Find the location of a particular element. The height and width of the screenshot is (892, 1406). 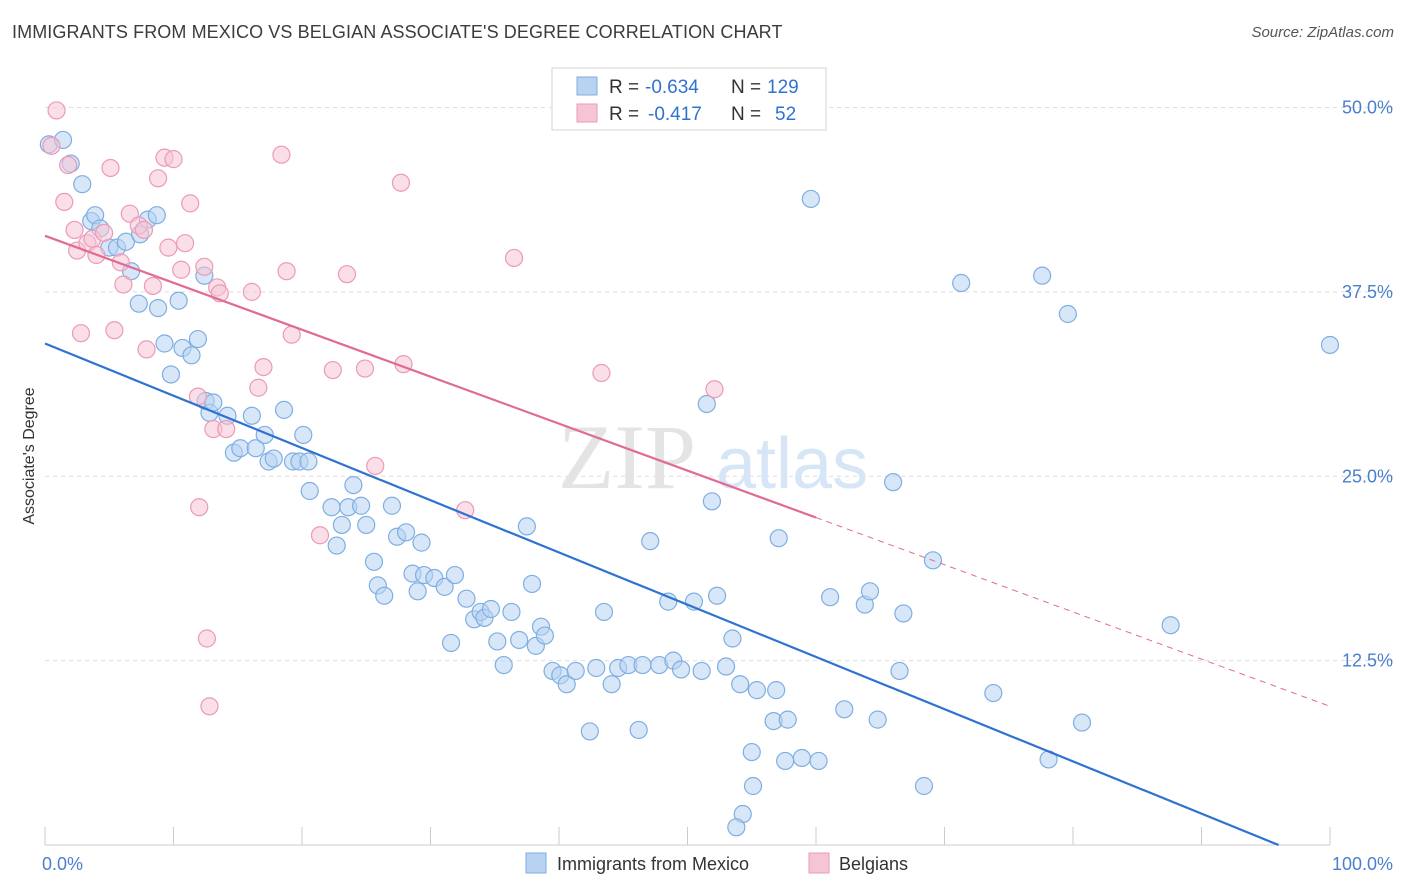

x-tick-label-max: 100.0% is located at coordinates (1362, 864).